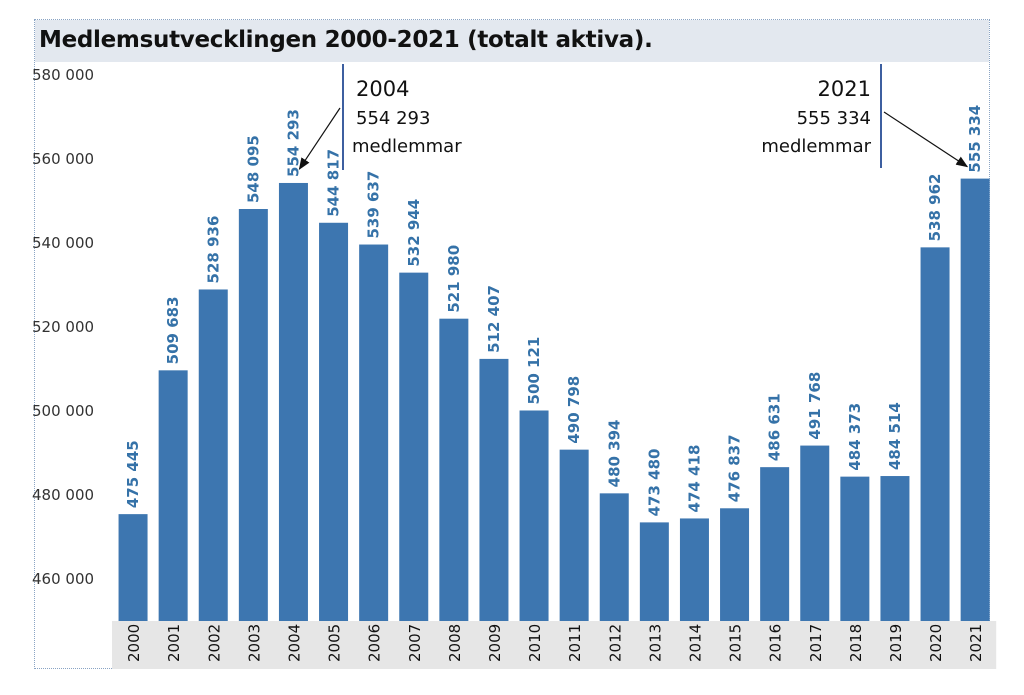 This screenshot has width=1024, height=695. Describe the element at coordinates (63, 159) in the screenshot. I see `y-tick-label: 560 000` at that location.